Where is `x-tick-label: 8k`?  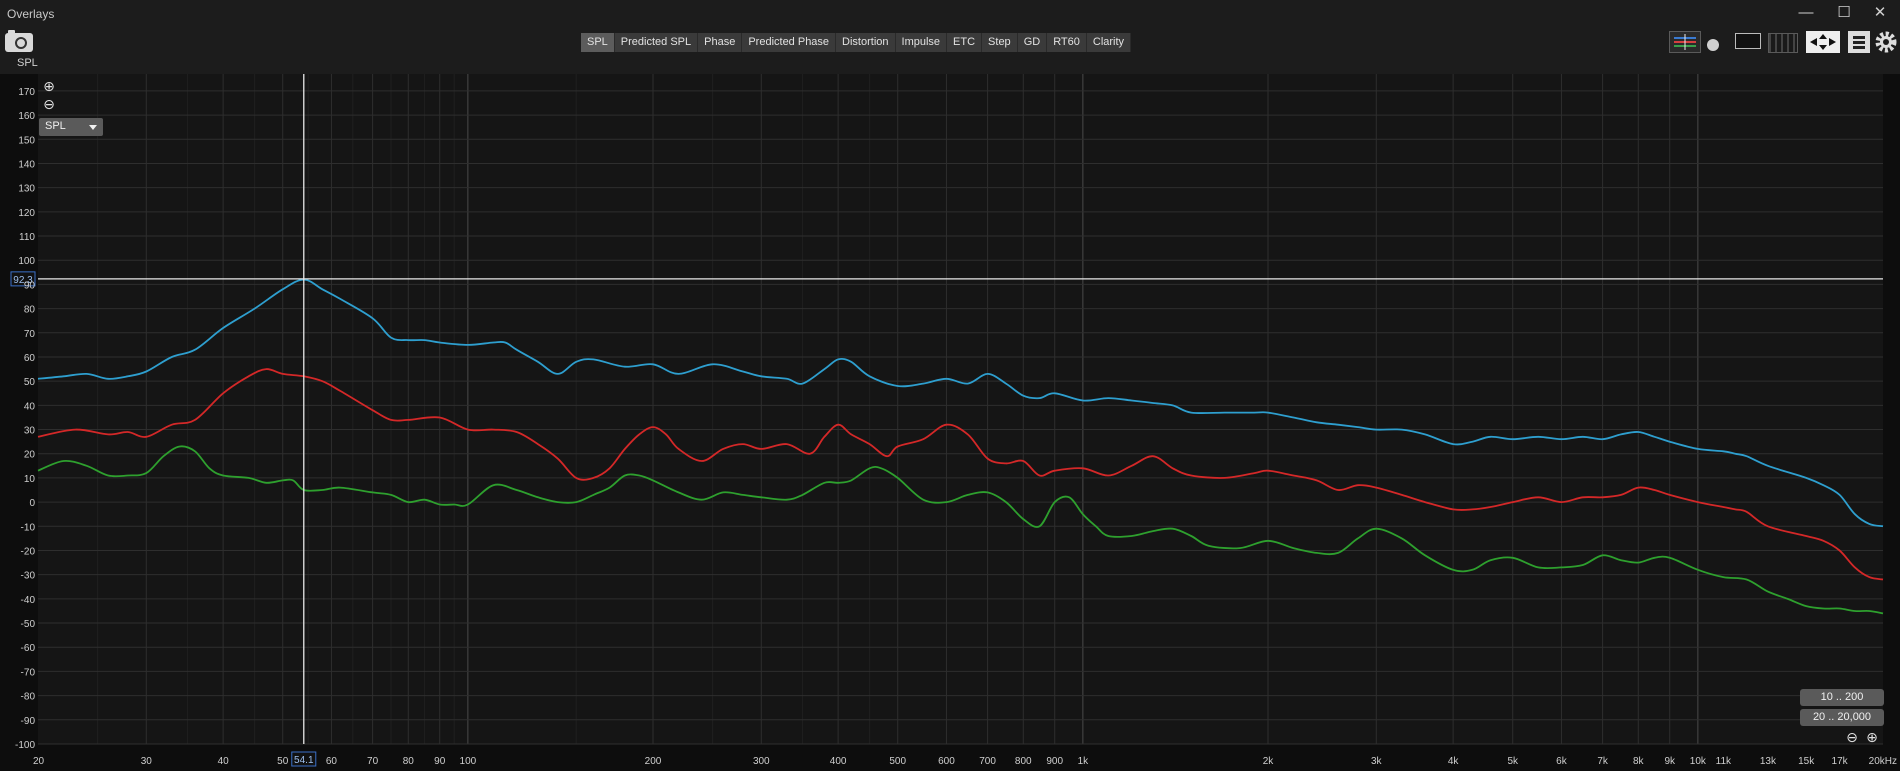
x-tick-label: 8k is located at coordinates (1639, 761).